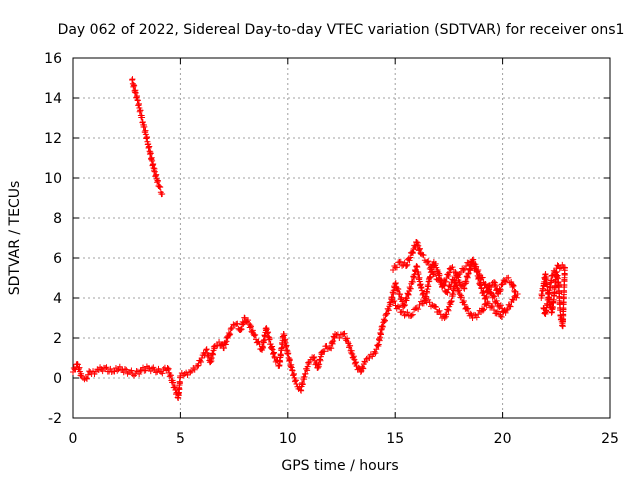  What do you see at coordinates (180, 439) in the screenshot?
I see `x-tick-label: 5` at bounding box center [180, 439].